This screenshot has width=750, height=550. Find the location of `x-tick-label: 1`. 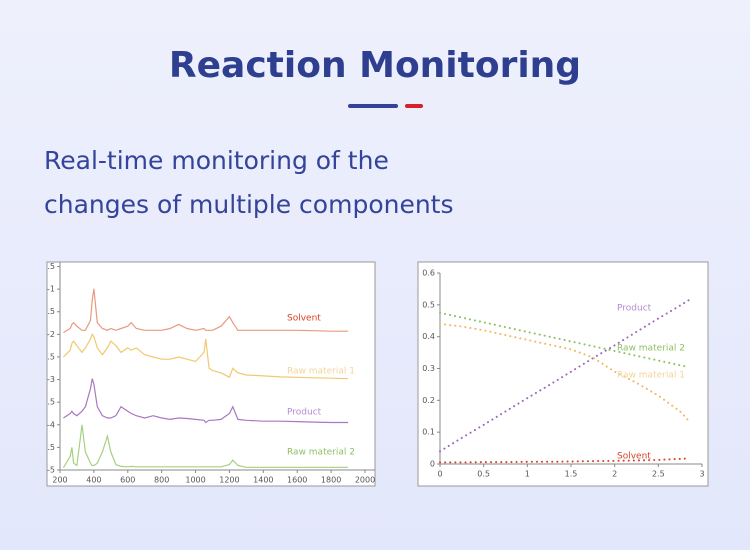

x-tick-label: 1 is located at coordinates (527, 474).